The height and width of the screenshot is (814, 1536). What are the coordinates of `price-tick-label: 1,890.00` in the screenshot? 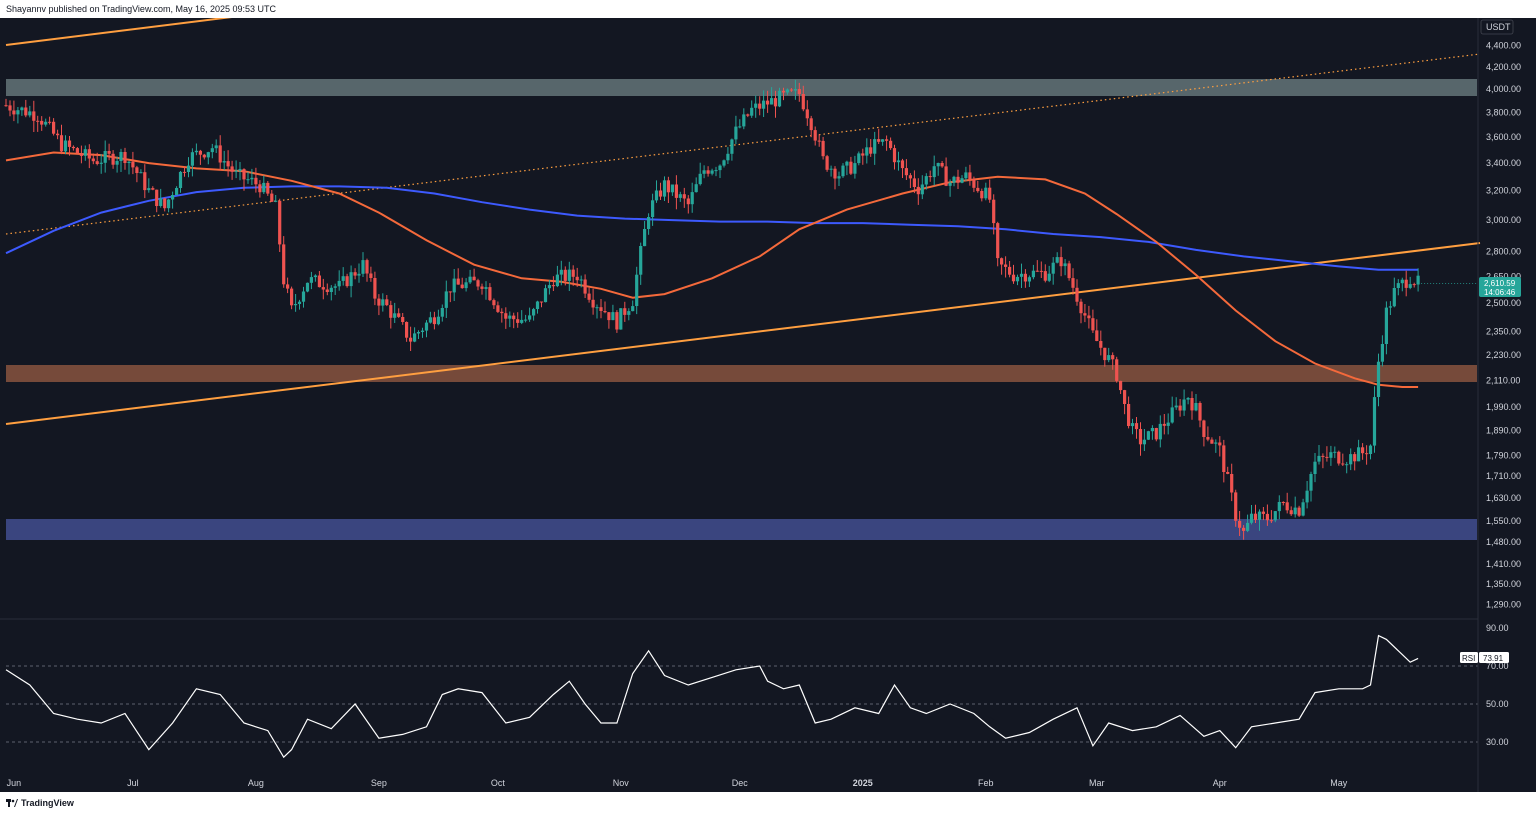 It's located at (1503, 431).